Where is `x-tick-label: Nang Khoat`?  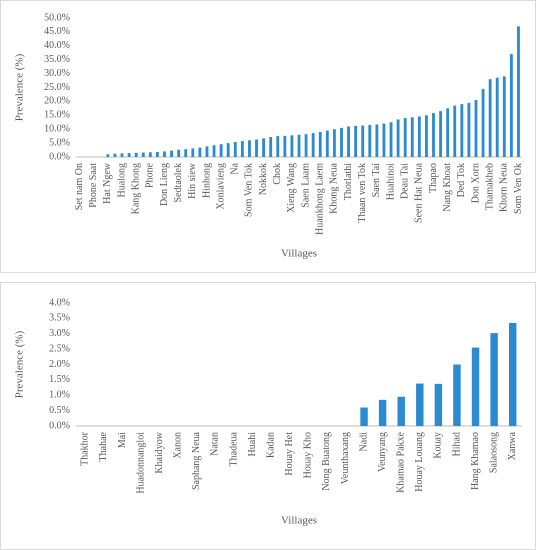
x-tick-label: Nang Khoat is located at coordinates (447, 187).